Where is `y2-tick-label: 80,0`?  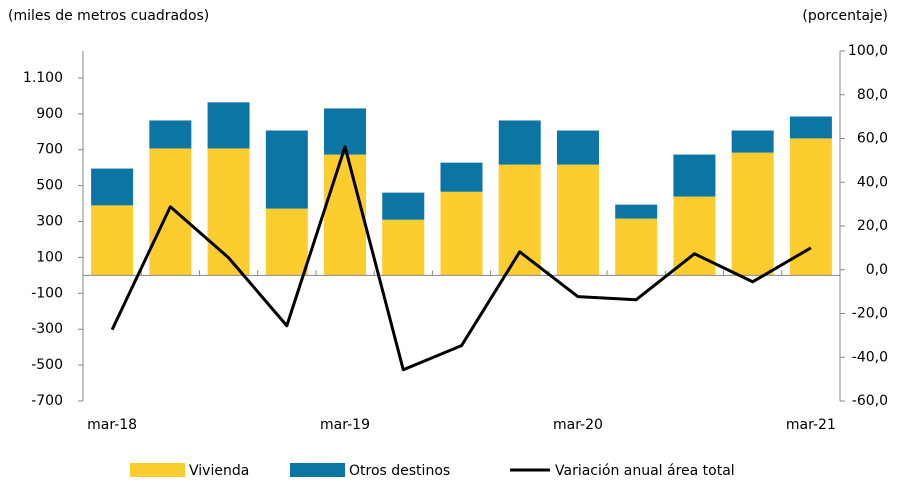
y2-tick-label: 80,0 is located at coordinates (872, 95).